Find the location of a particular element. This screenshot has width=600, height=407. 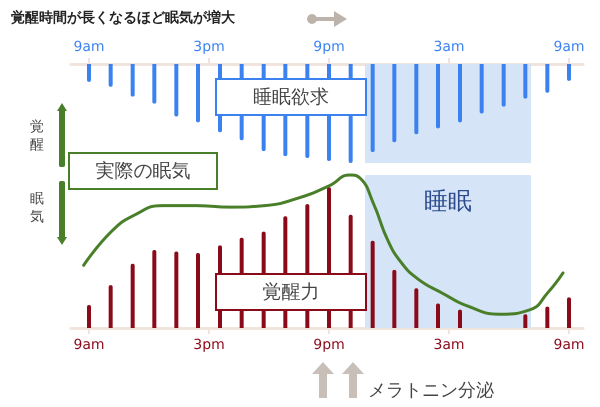

text: 眠気 is located at coordinates (37, 208).